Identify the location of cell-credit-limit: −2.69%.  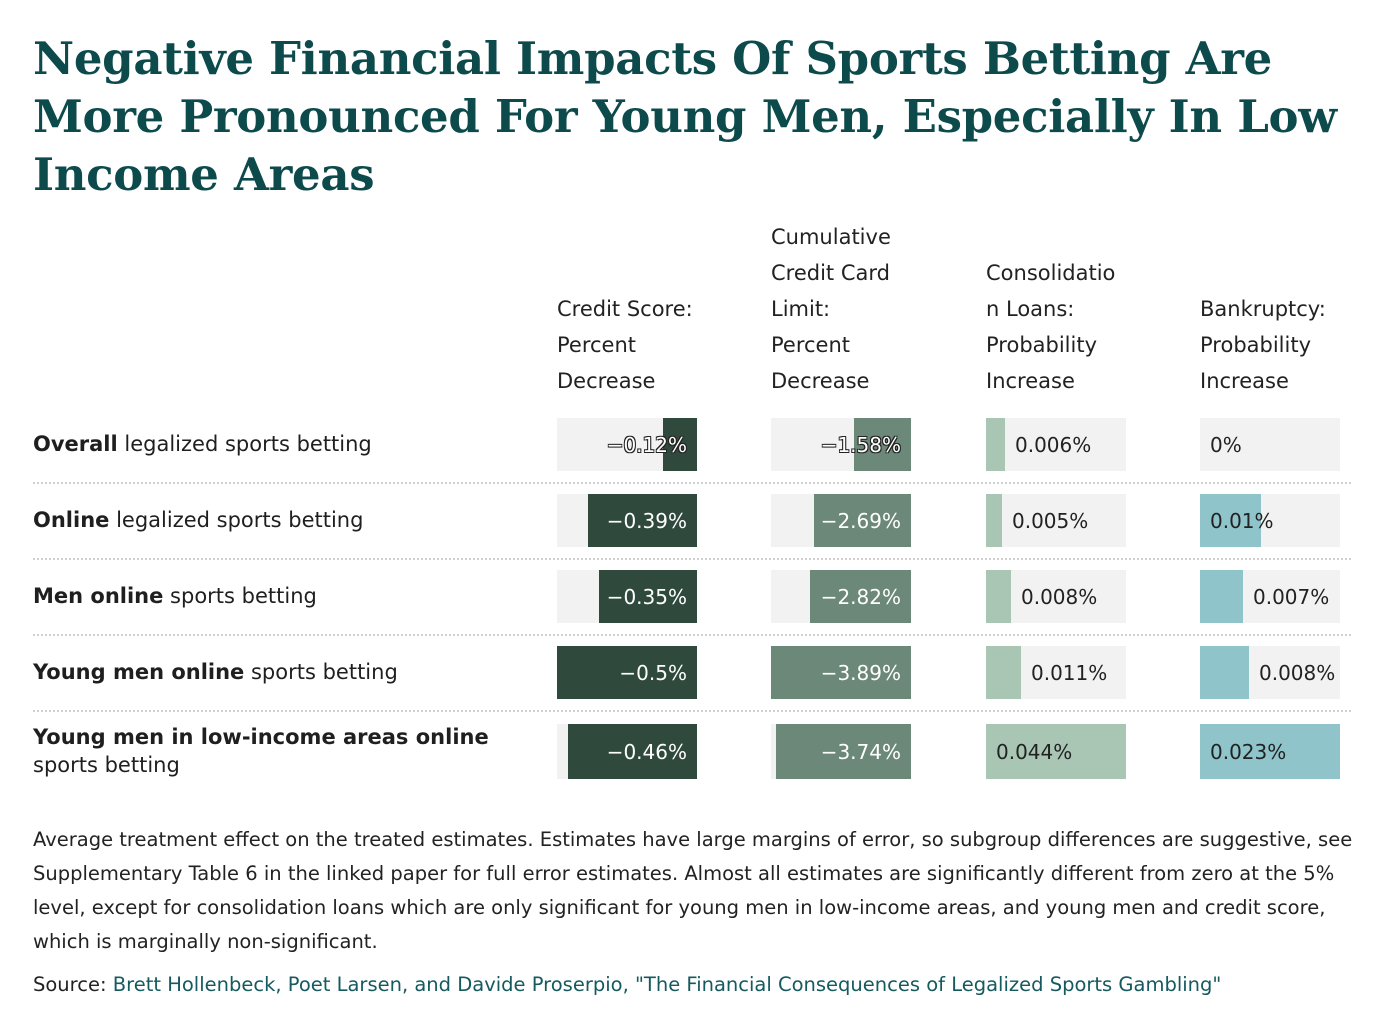
(841, 520).